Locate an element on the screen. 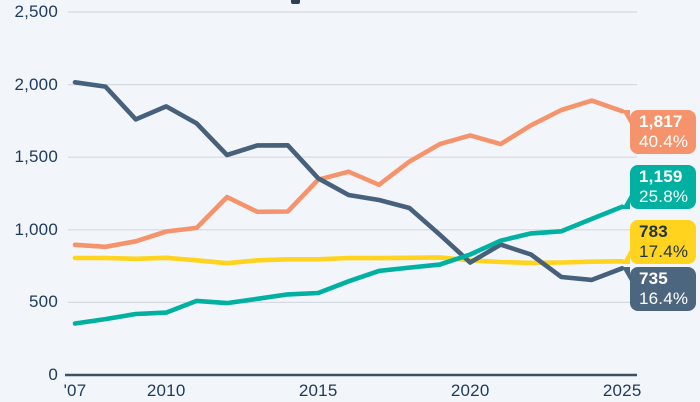 The image size is (700, 402). x-tick-label-2007: '07 is located at coordinates (75, 390).